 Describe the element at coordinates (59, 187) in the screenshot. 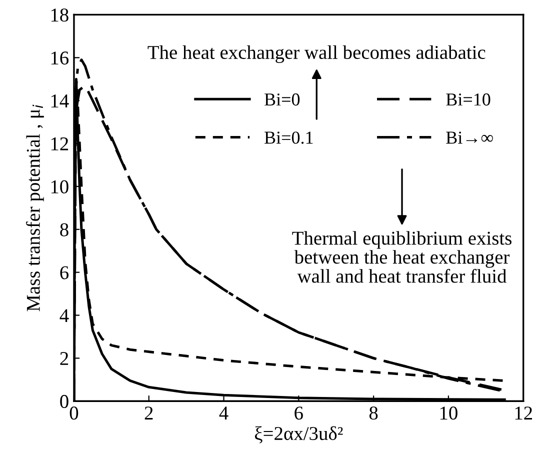

I see `y-tick-label: 10` at that location.